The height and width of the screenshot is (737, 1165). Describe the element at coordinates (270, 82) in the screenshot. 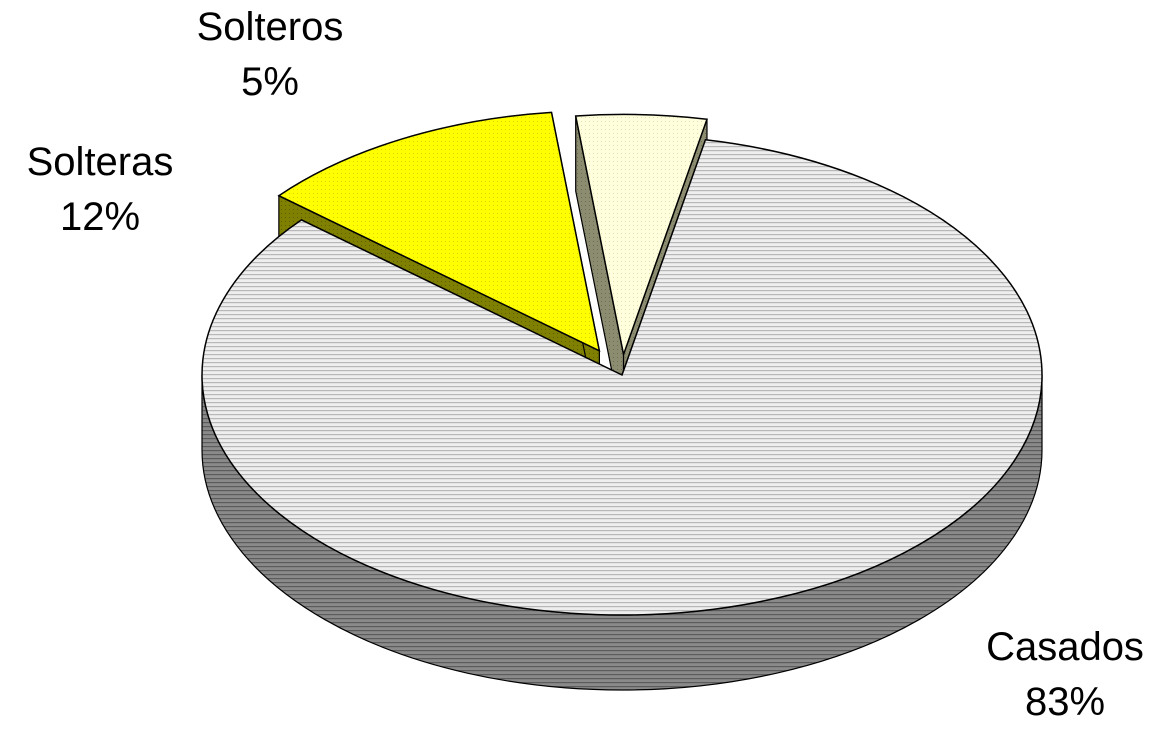

I see `data-label-solteros-percent: 5%` at that location.